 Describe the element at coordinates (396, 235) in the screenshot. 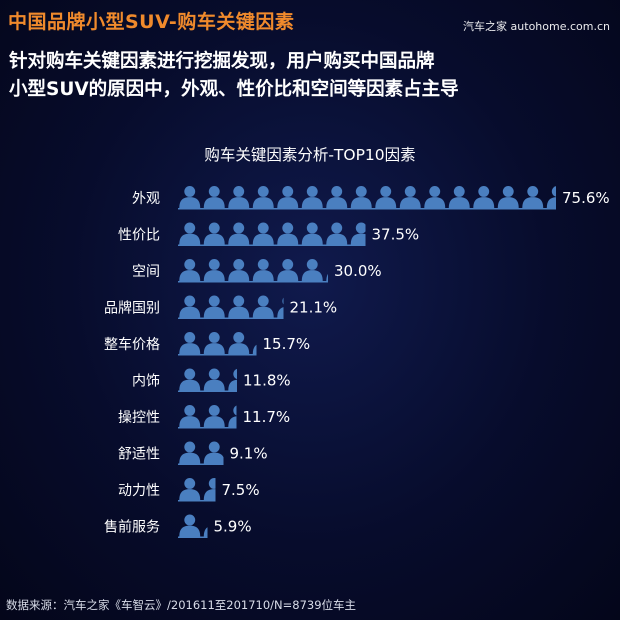

I see `value-label: 37.5%` at that location.